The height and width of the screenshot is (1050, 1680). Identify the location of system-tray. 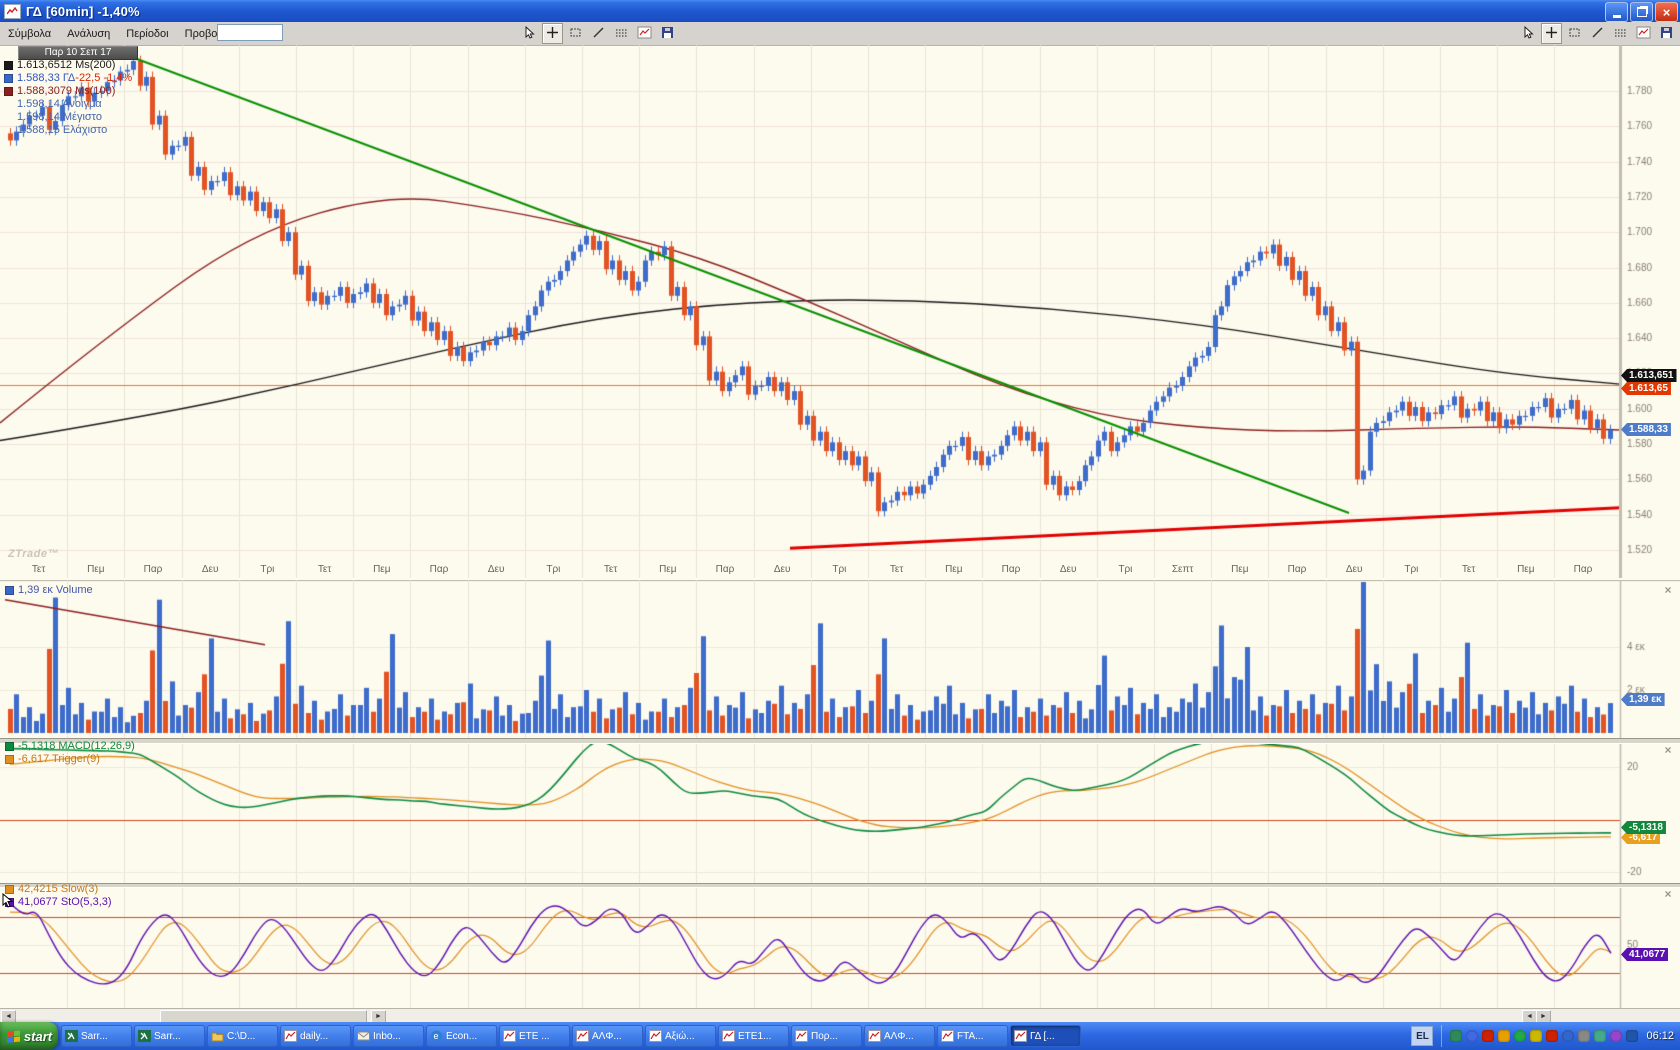
(1540, 1036).